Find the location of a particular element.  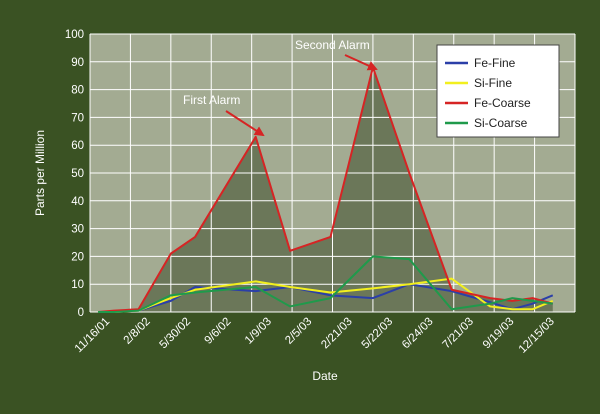

x-tick-label: 6/24/03 is located at coordinates (418, 334).